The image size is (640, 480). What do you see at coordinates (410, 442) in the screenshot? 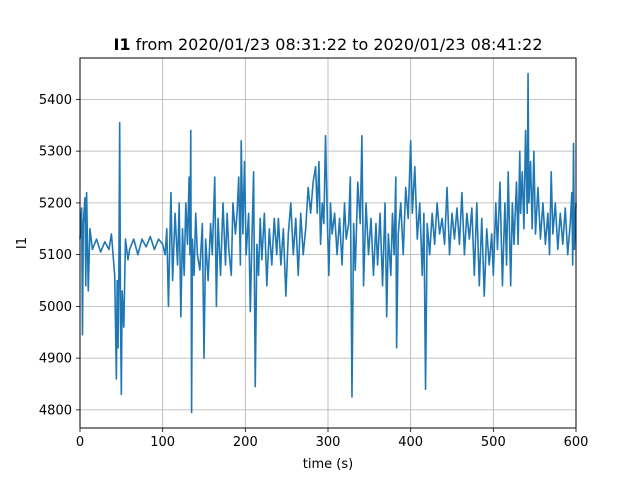
I see `x-tick-label: 400` at bounding box center [410, 442].